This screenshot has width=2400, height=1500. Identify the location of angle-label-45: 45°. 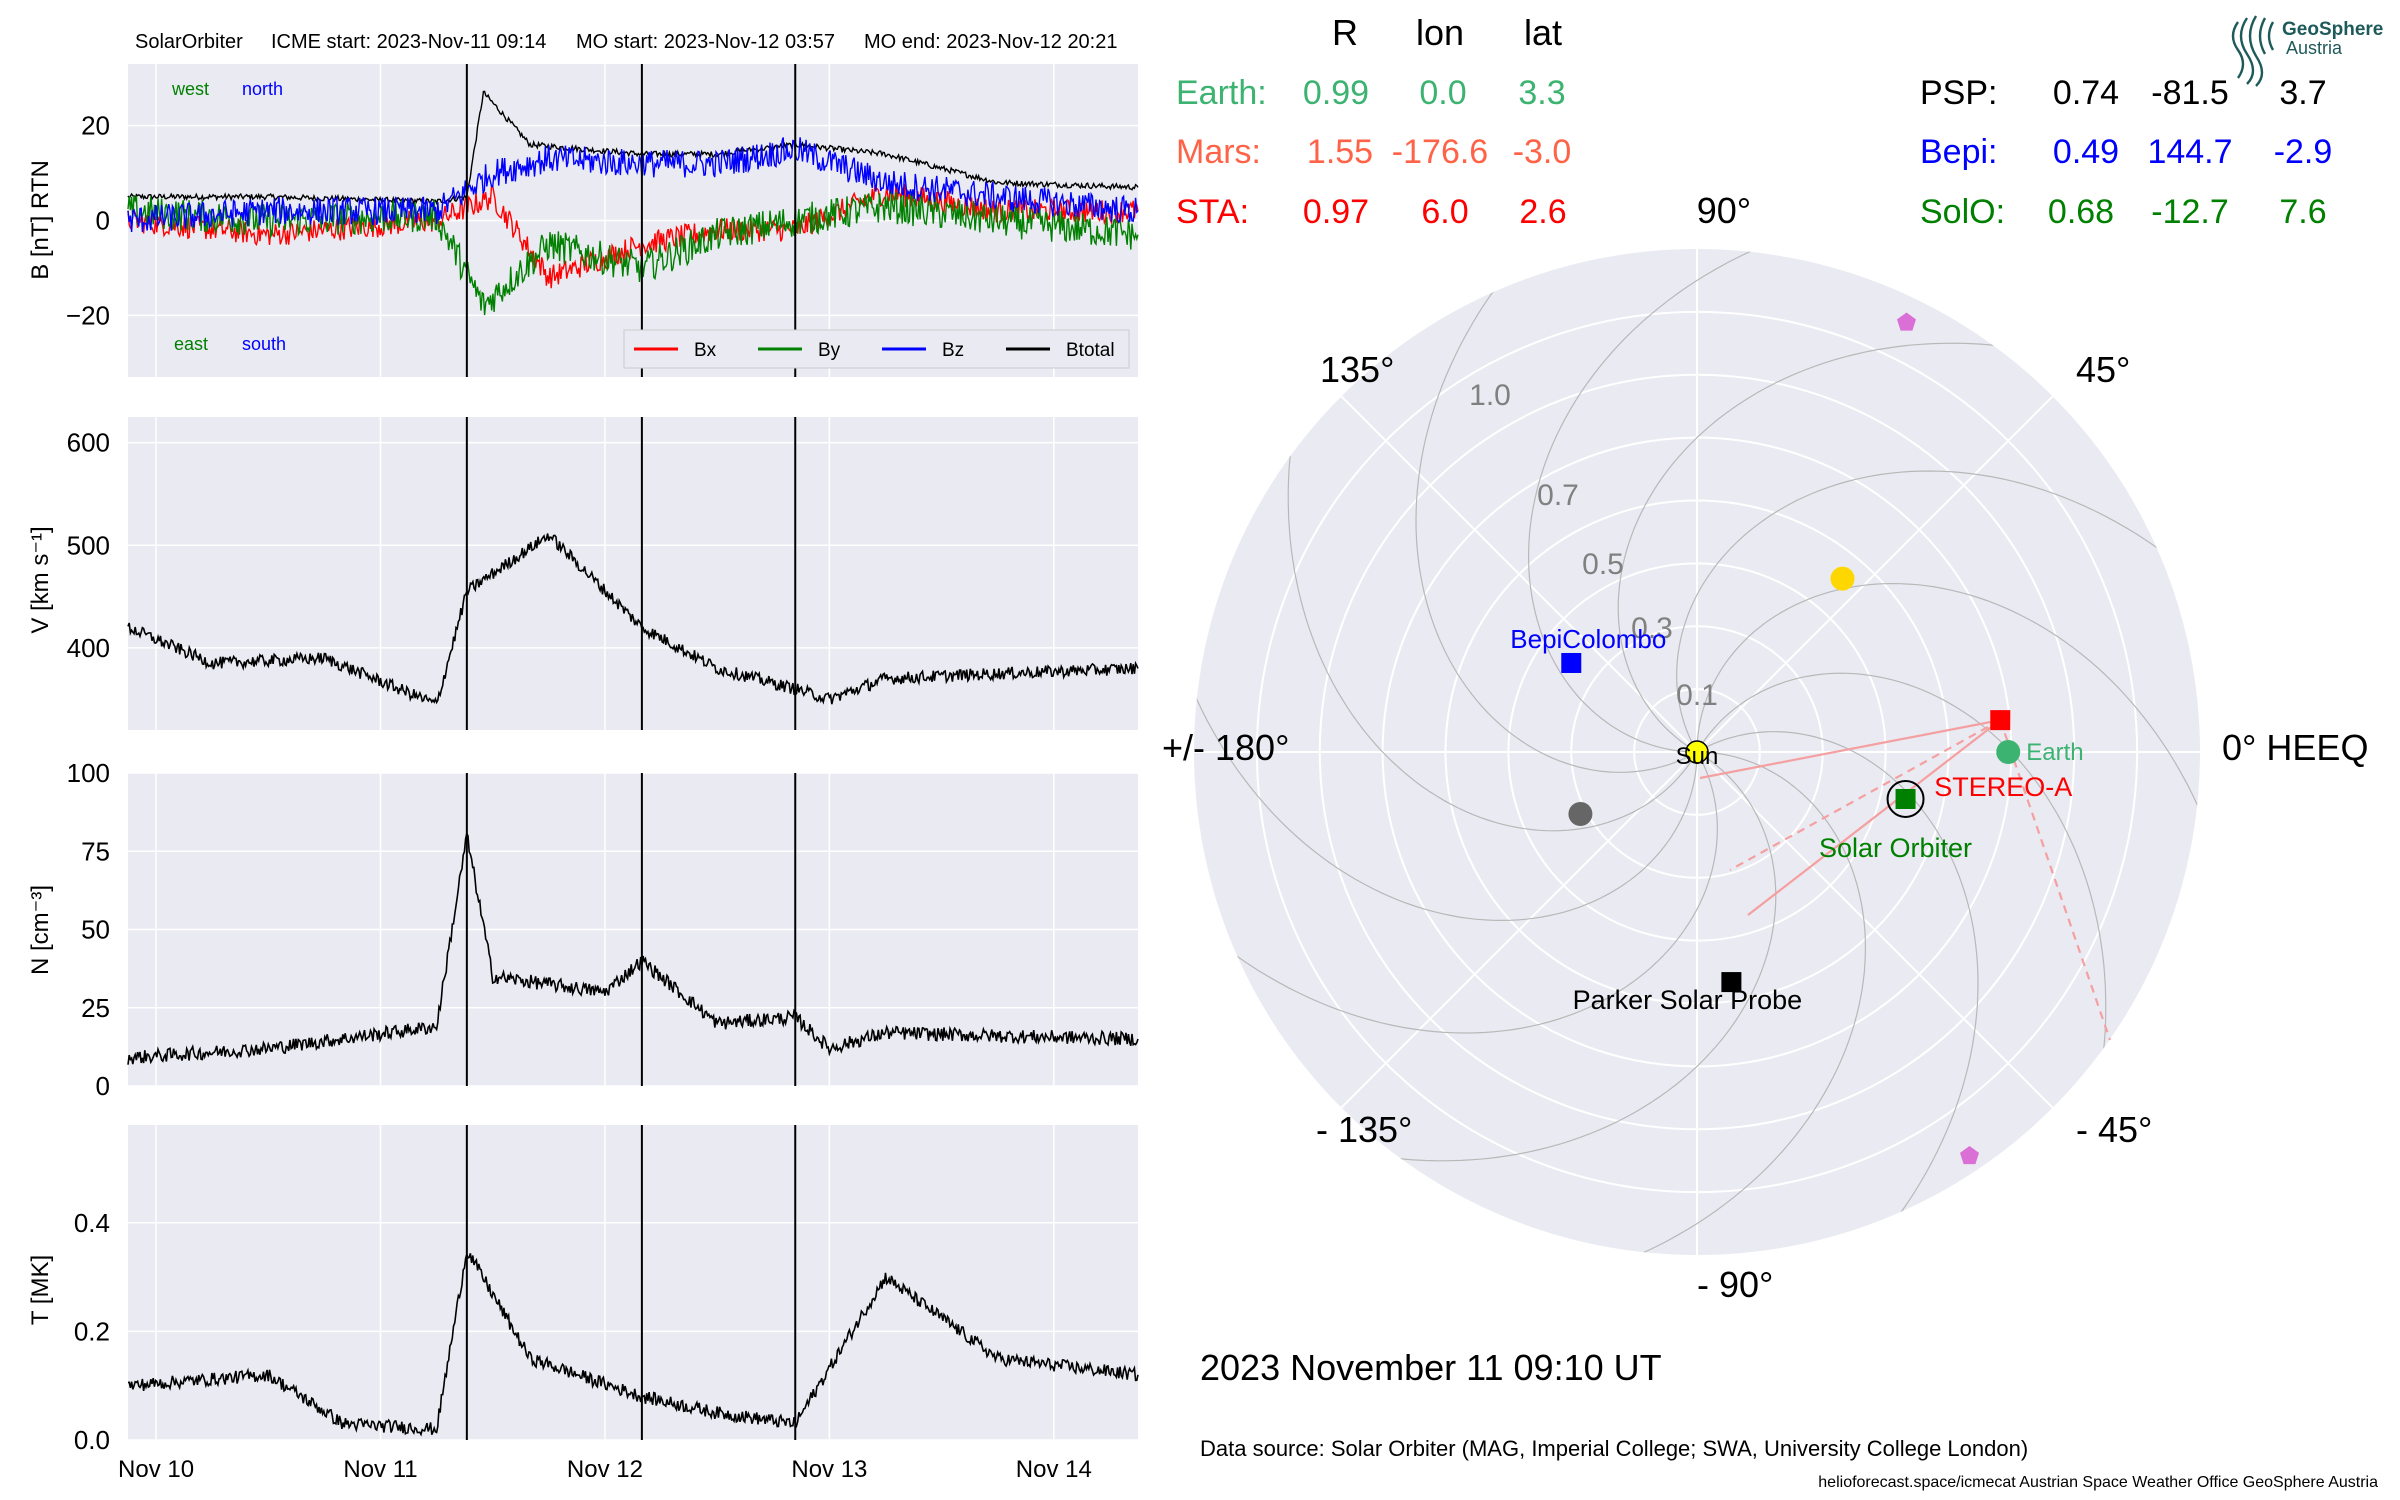
(2103, 369).